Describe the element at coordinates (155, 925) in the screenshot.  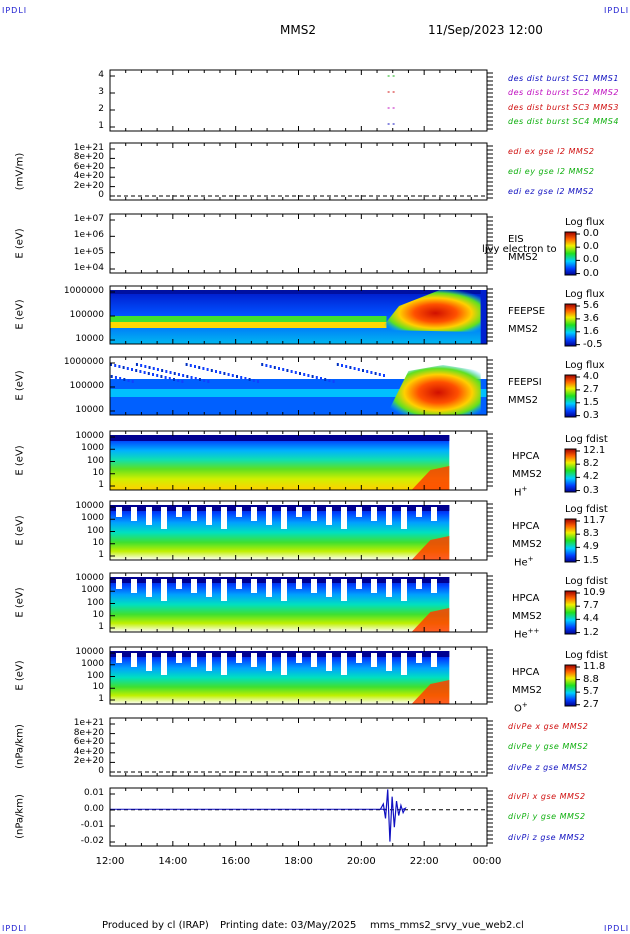
I see `footer-produced-by: Produced by cl (IRAP)` at that location.